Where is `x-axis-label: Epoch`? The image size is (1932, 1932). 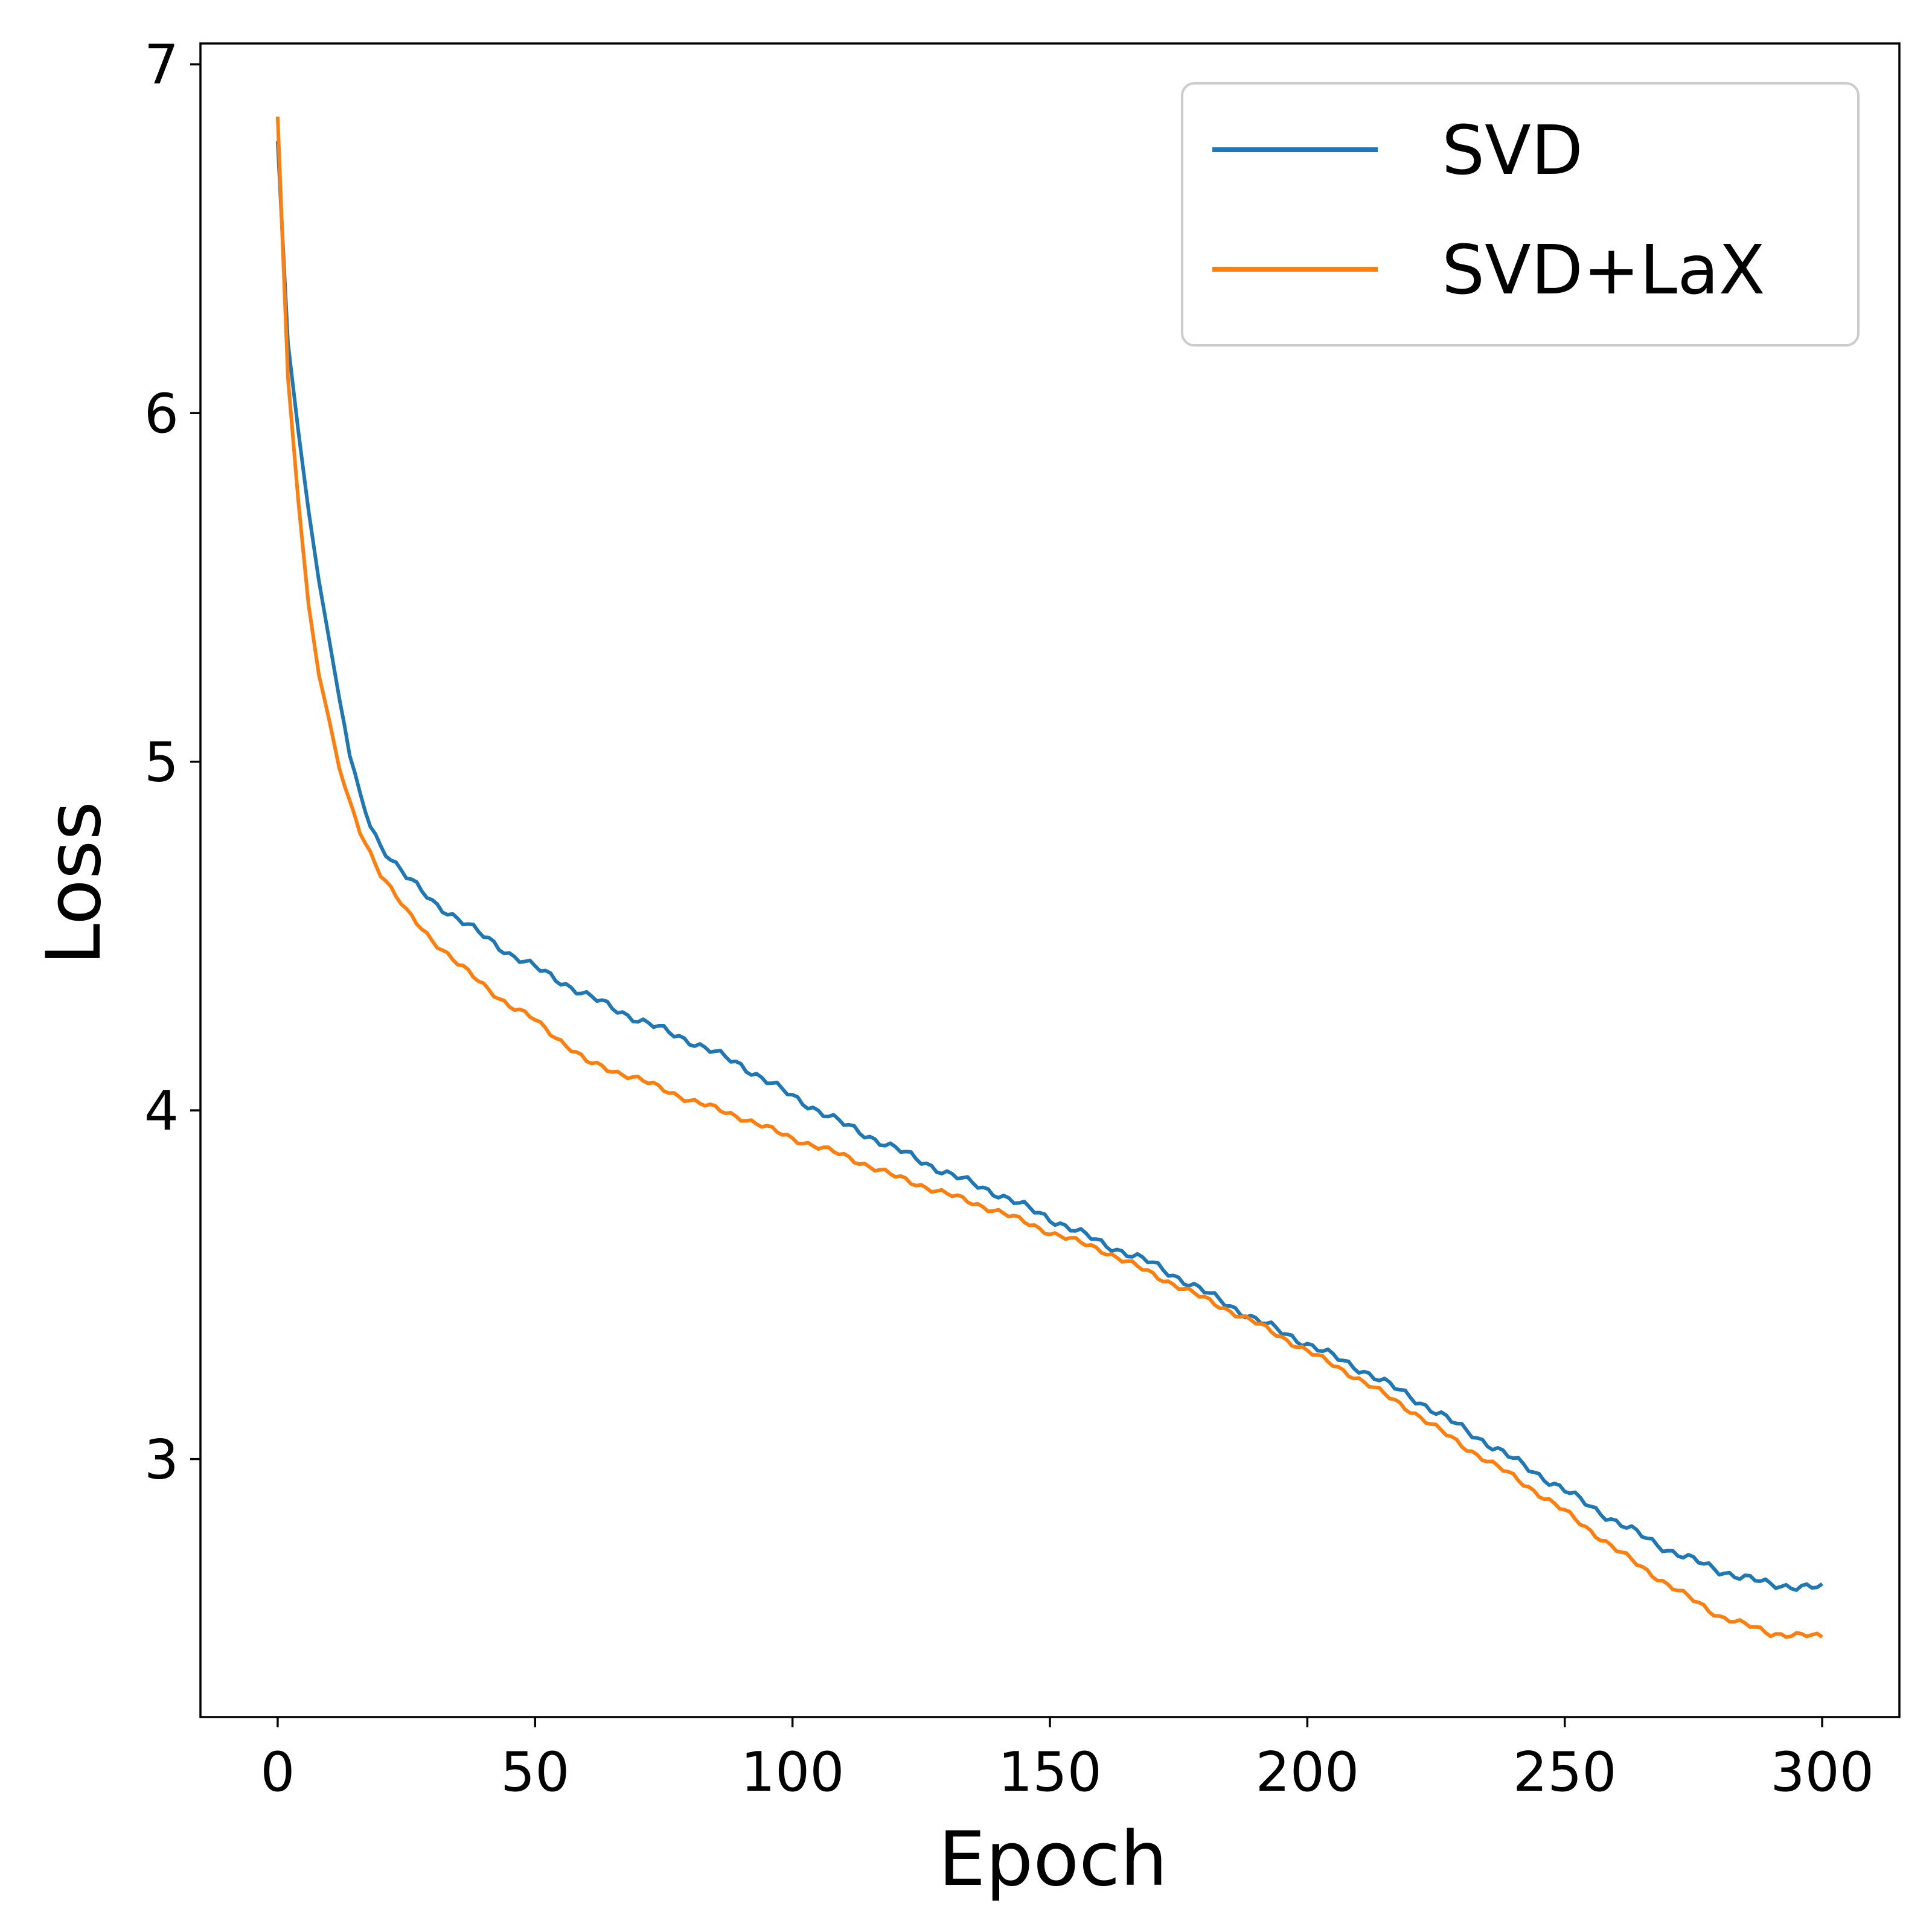
x-axis-label: Epoch is located at coordinates (1053, 1860).